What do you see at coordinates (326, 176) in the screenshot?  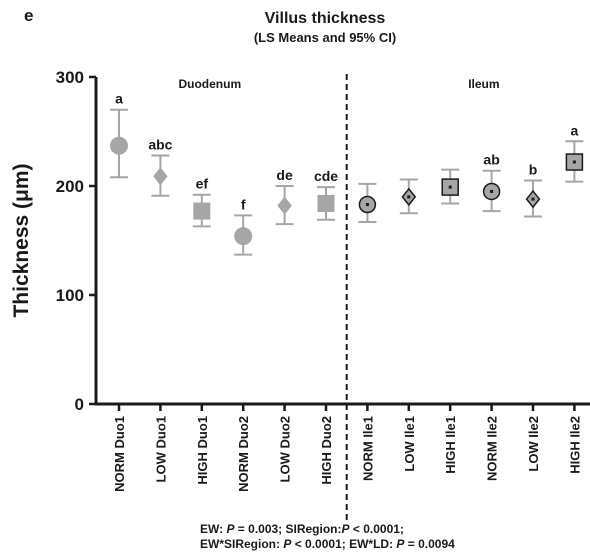 I see `significance-letter: cde` at bounding box center [326, 176].